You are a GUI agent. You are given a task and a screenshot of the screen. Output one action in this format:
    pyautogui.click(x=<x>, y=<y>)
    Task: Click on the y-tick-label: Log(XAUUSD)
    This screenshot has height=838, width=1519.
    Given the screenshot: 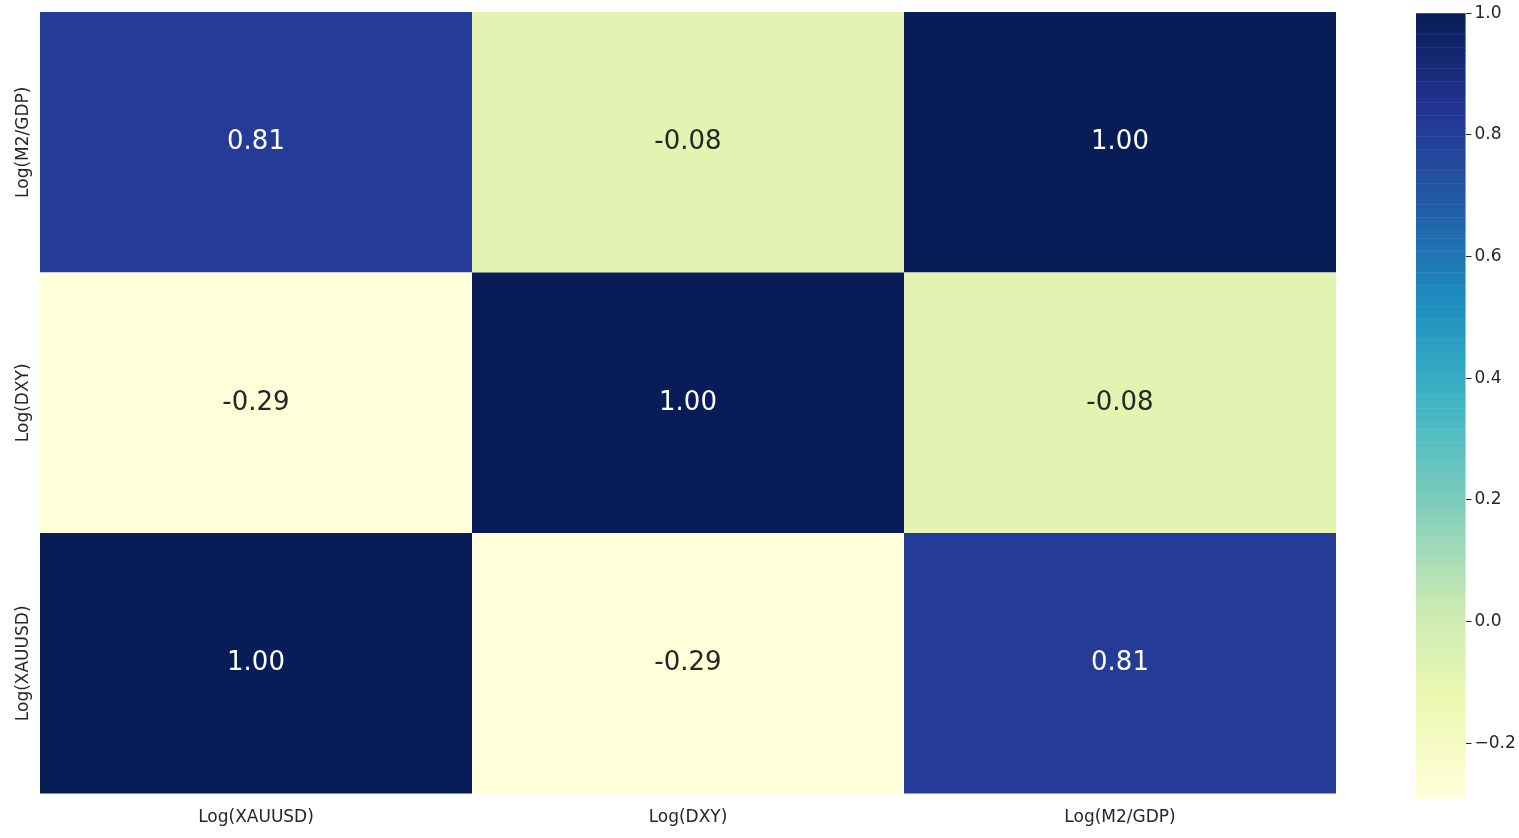 What is the action you would take?
    pyautogui.click(x=21, y=663)
    